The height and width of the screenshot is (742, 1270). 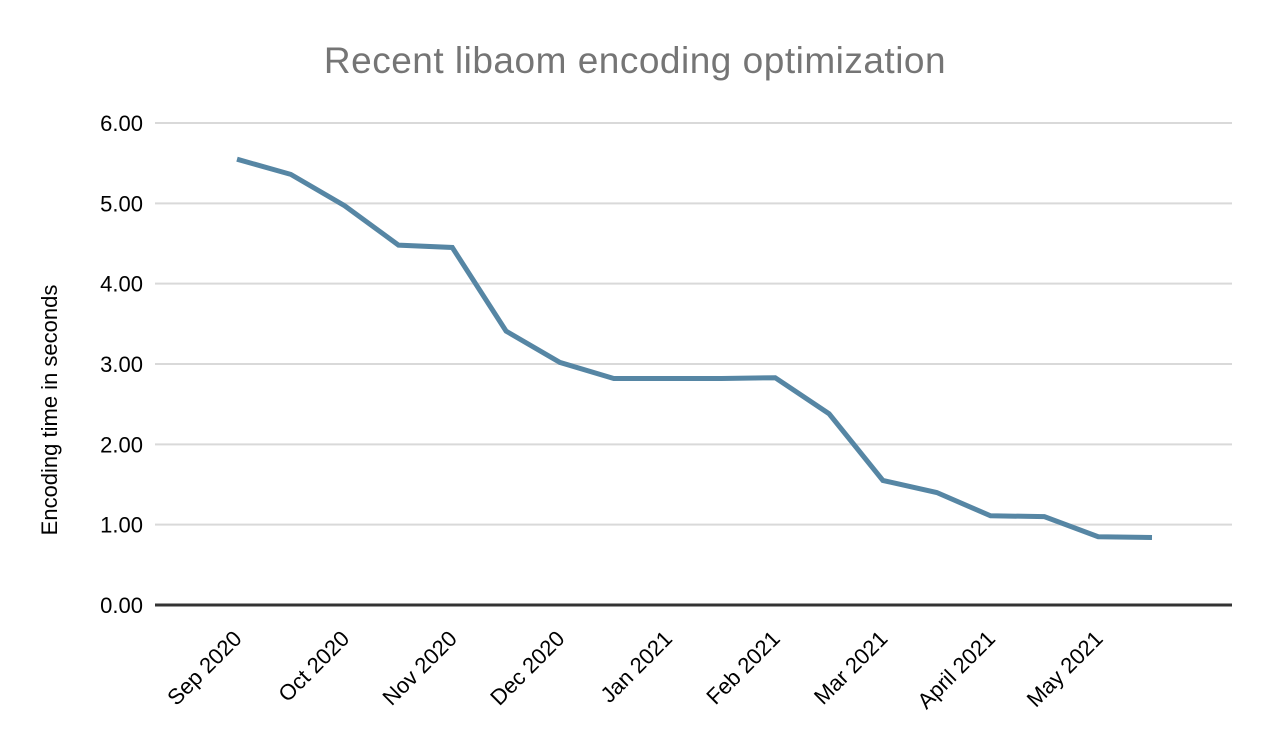 What do you see at coordinates (121, 284) in the screenshot?
I see `y-tick-label: 4.00` at bounding box center [121, 284].